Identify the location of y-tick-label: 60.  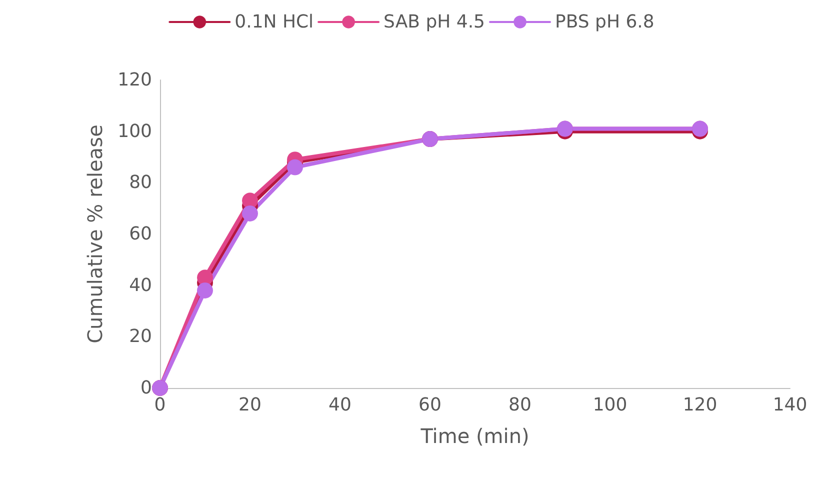
(140, 234).